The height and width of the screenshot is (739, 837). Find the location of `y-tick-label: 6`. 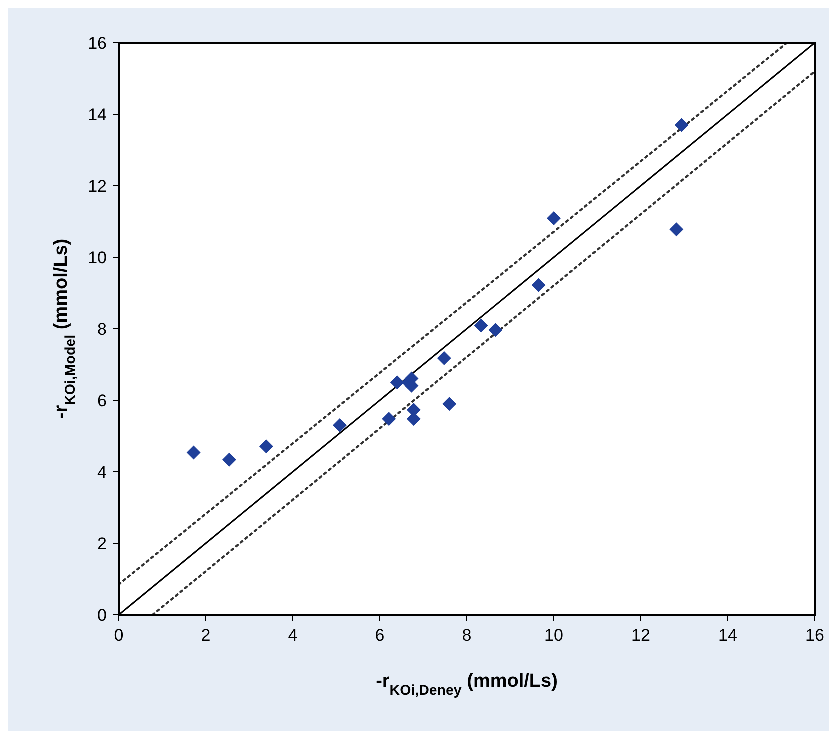

y-tick-label: 6 is located at coordinates (102, 401).